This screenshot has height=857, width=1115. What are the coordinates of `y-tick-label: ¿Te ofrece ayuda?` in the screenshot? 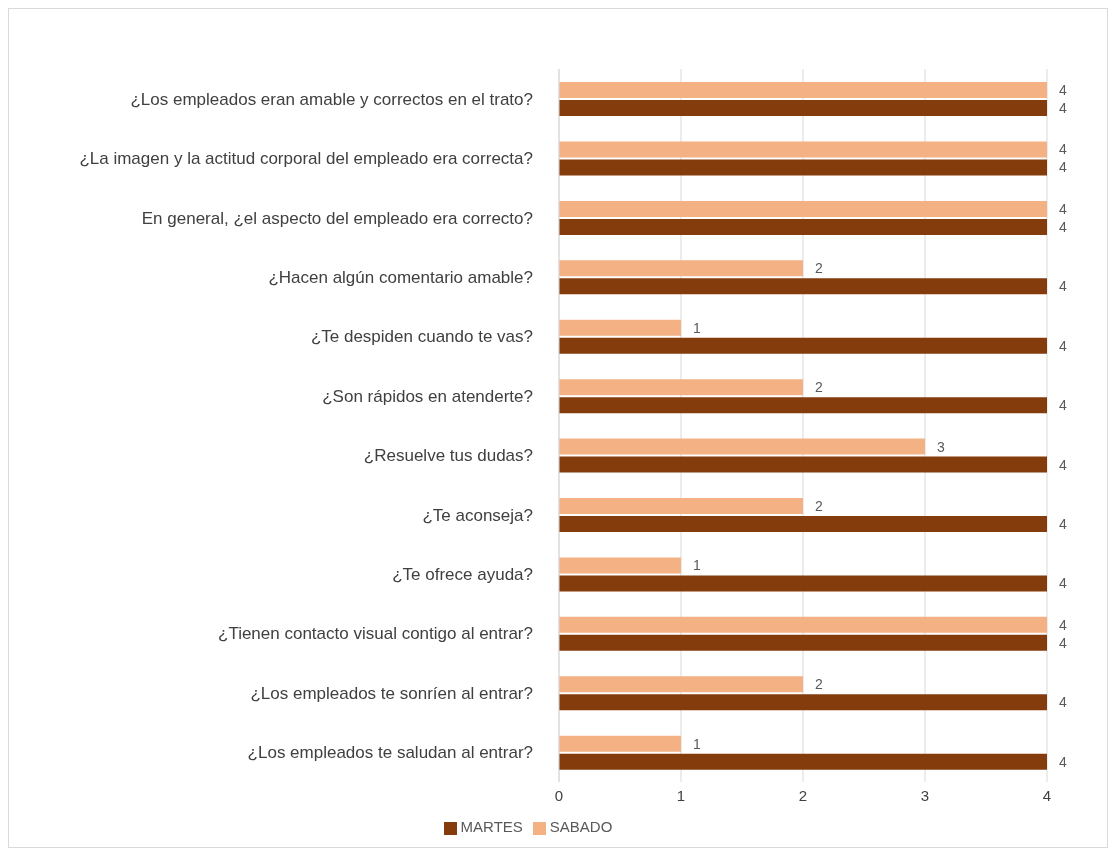 It's located at (462, 575).